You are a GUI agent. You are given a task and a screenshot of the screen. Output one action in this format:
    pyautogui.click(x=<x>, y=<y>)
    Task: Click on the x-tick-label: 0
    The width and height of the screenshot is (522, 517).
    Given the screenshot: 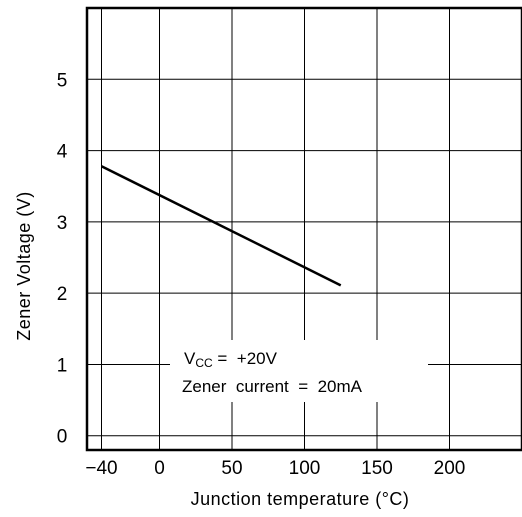 What is the action you would take?
    pyautogui.click(x=159, y=468)
    